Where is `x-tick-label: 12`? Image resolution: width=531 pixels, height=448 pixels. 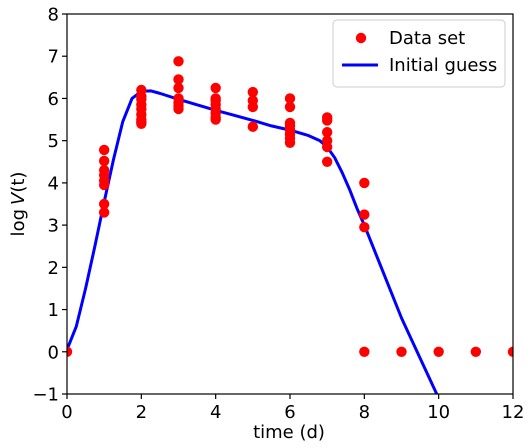
x-tick-label: 12 is located at coordinates (513, 412).